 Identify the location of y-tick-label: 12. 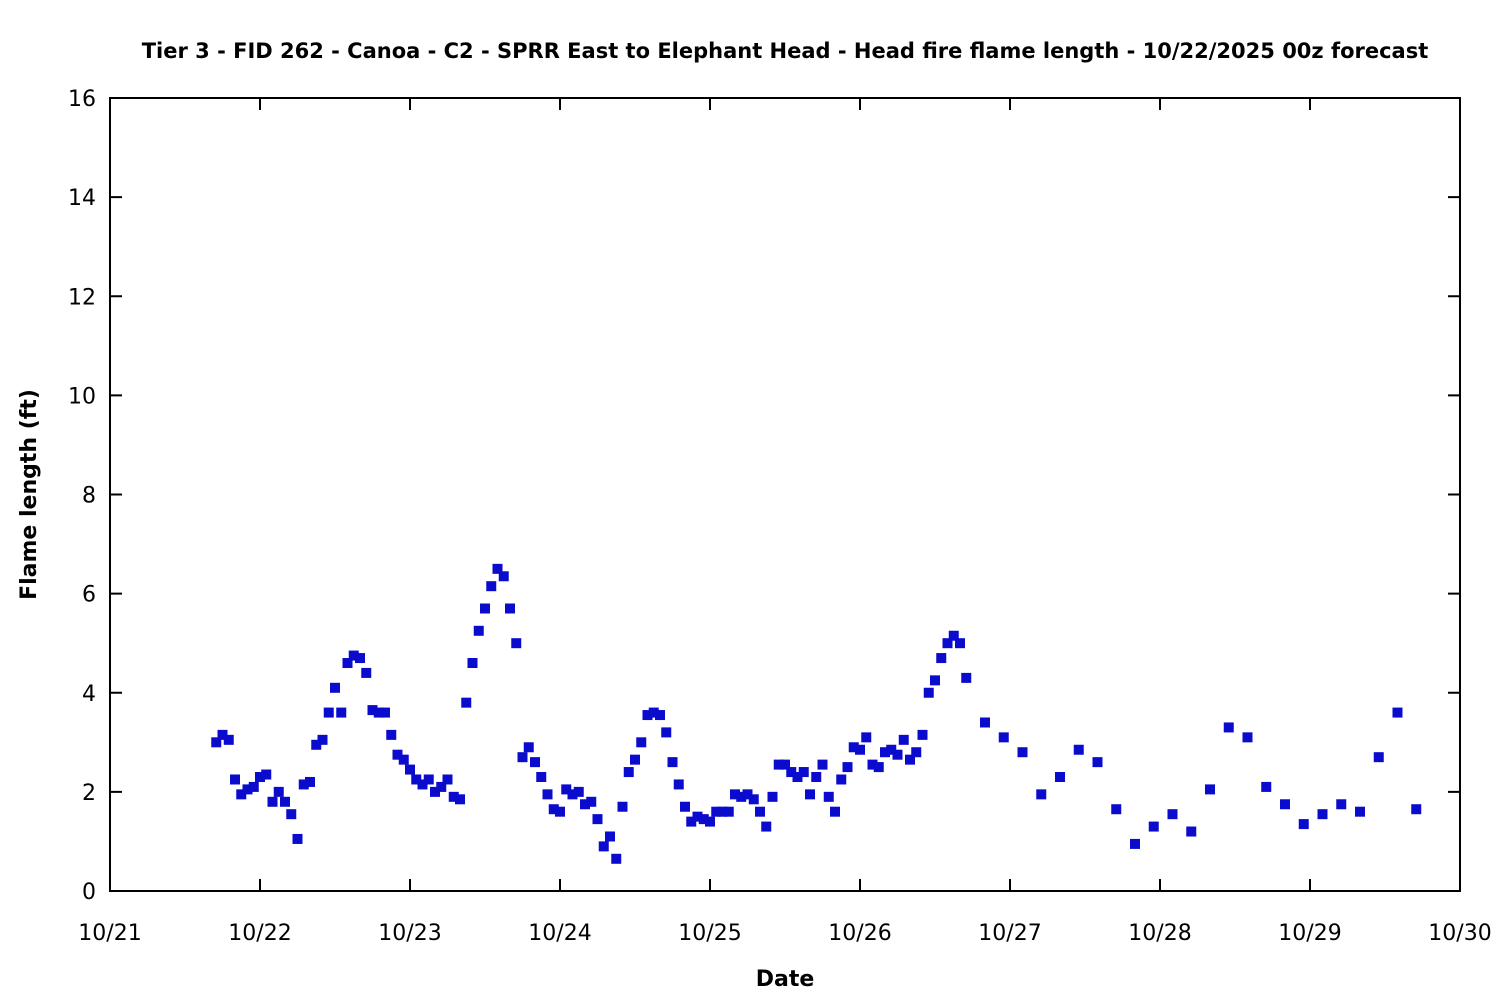
(82, 297).